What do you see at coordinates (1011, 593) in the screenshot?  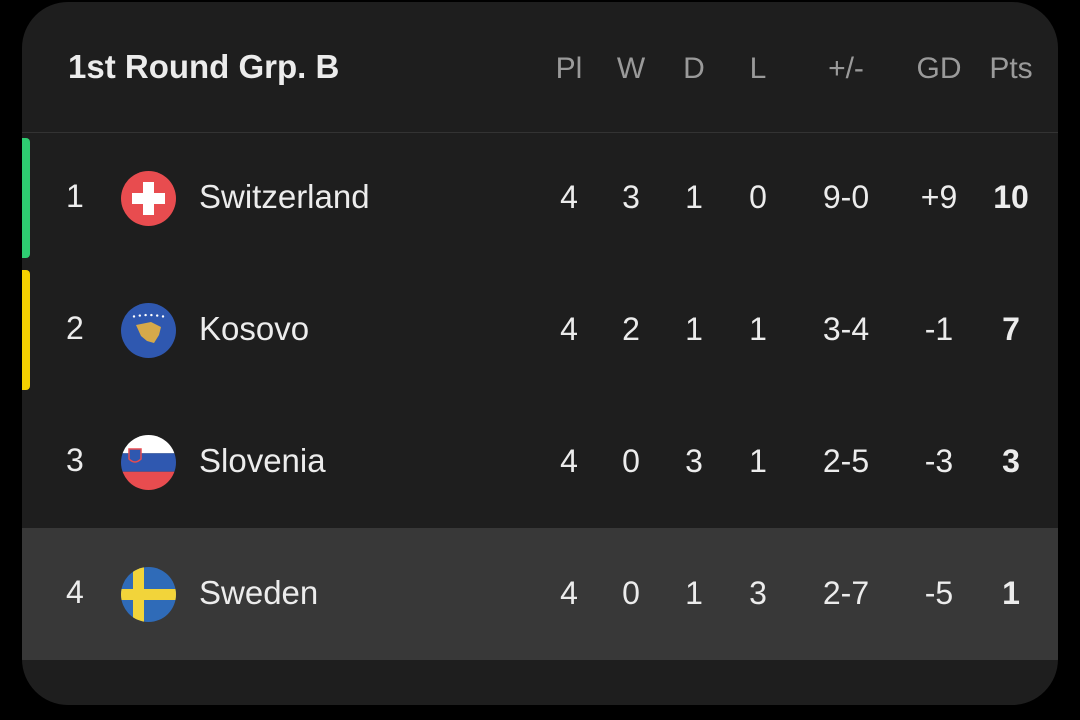 I see `points-value: 1` at bounding box center [1011, 593].